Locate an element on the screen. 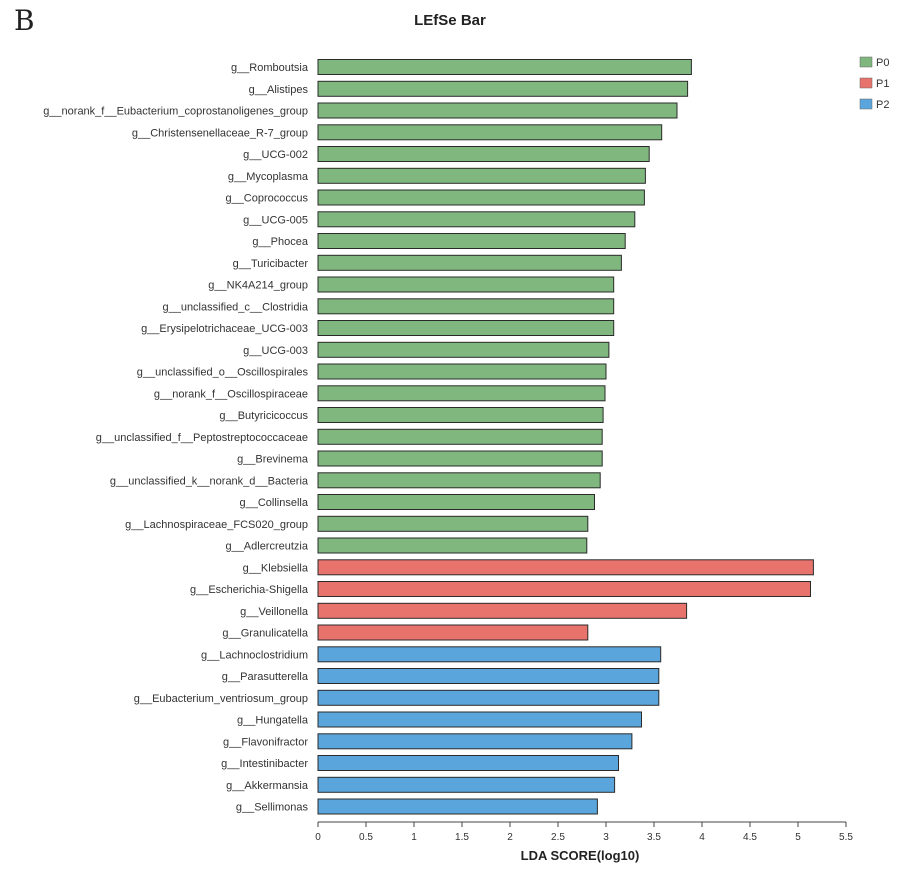 The height and width of the screenshot is (879, 900). category-label: g__UCG-003 is located at coordinates (275, 351).